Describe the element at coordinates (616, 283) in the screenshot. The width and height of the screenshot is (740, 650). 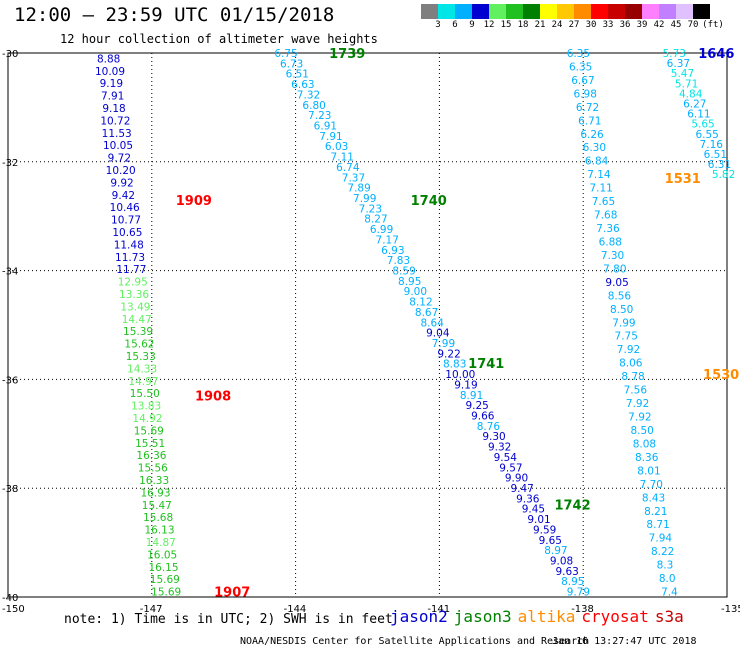
I see `wave-height-value: 9.05` at that location.